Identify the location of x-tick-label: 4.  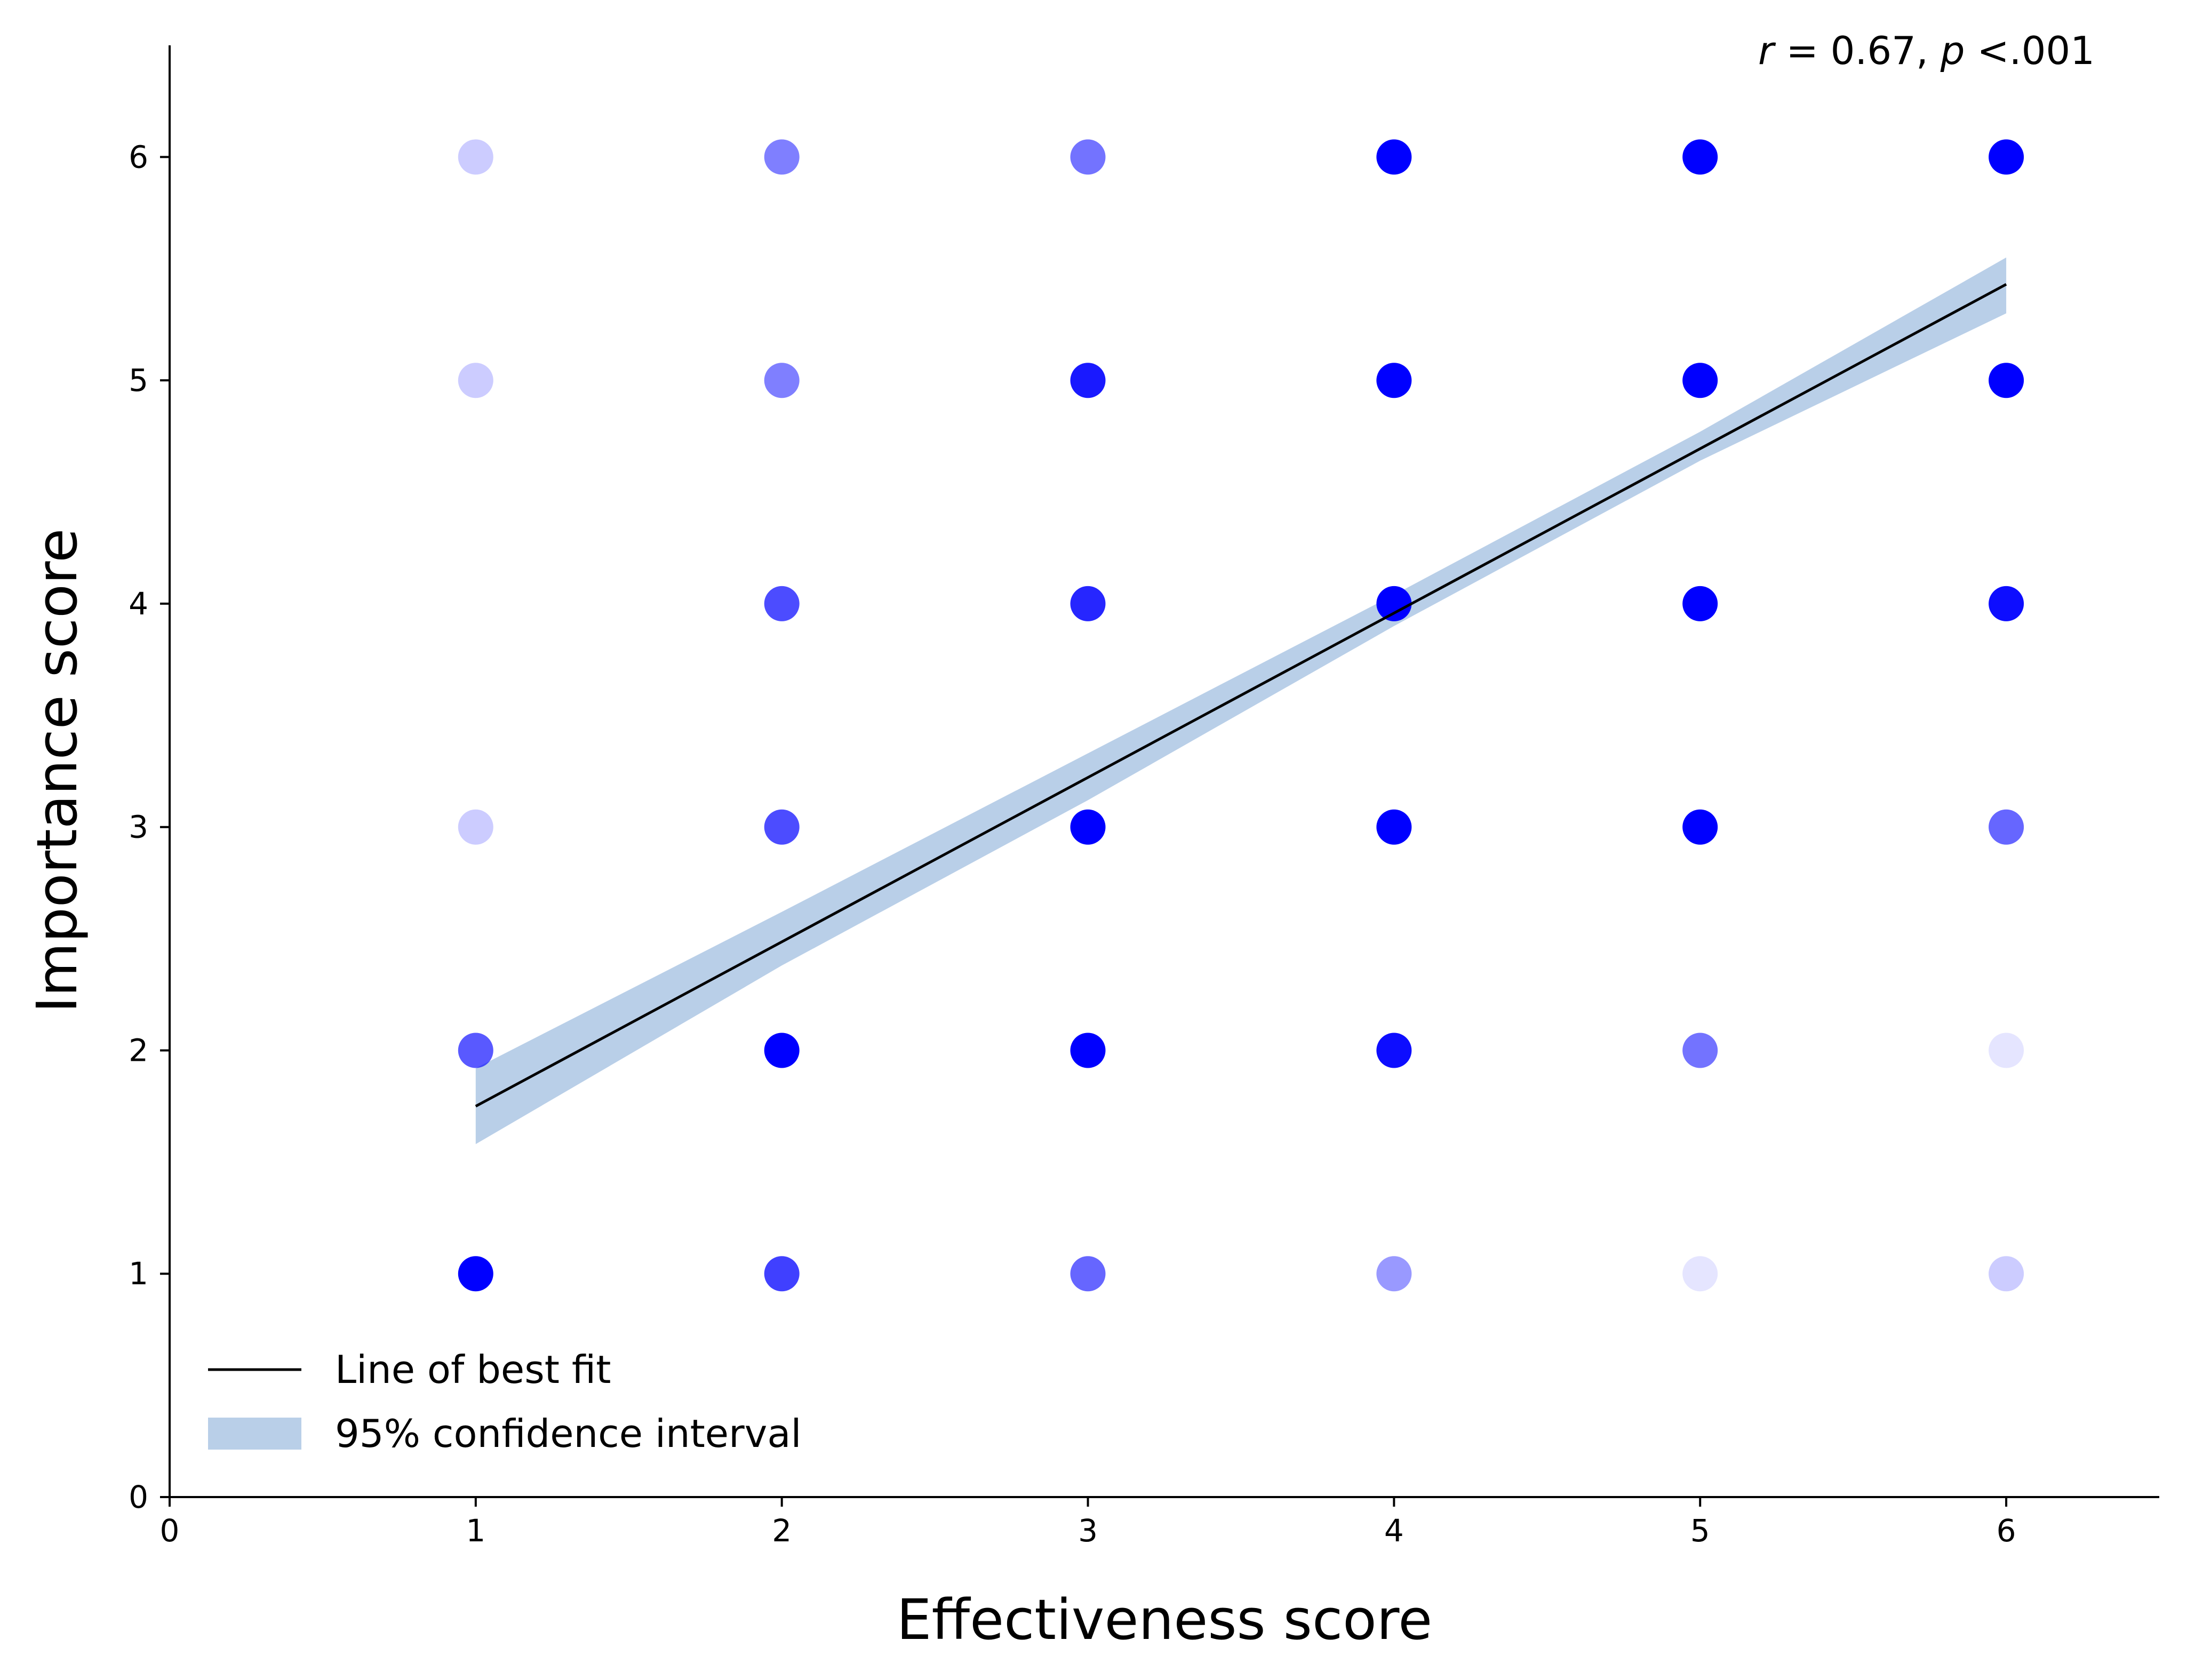
(1394, 1531).